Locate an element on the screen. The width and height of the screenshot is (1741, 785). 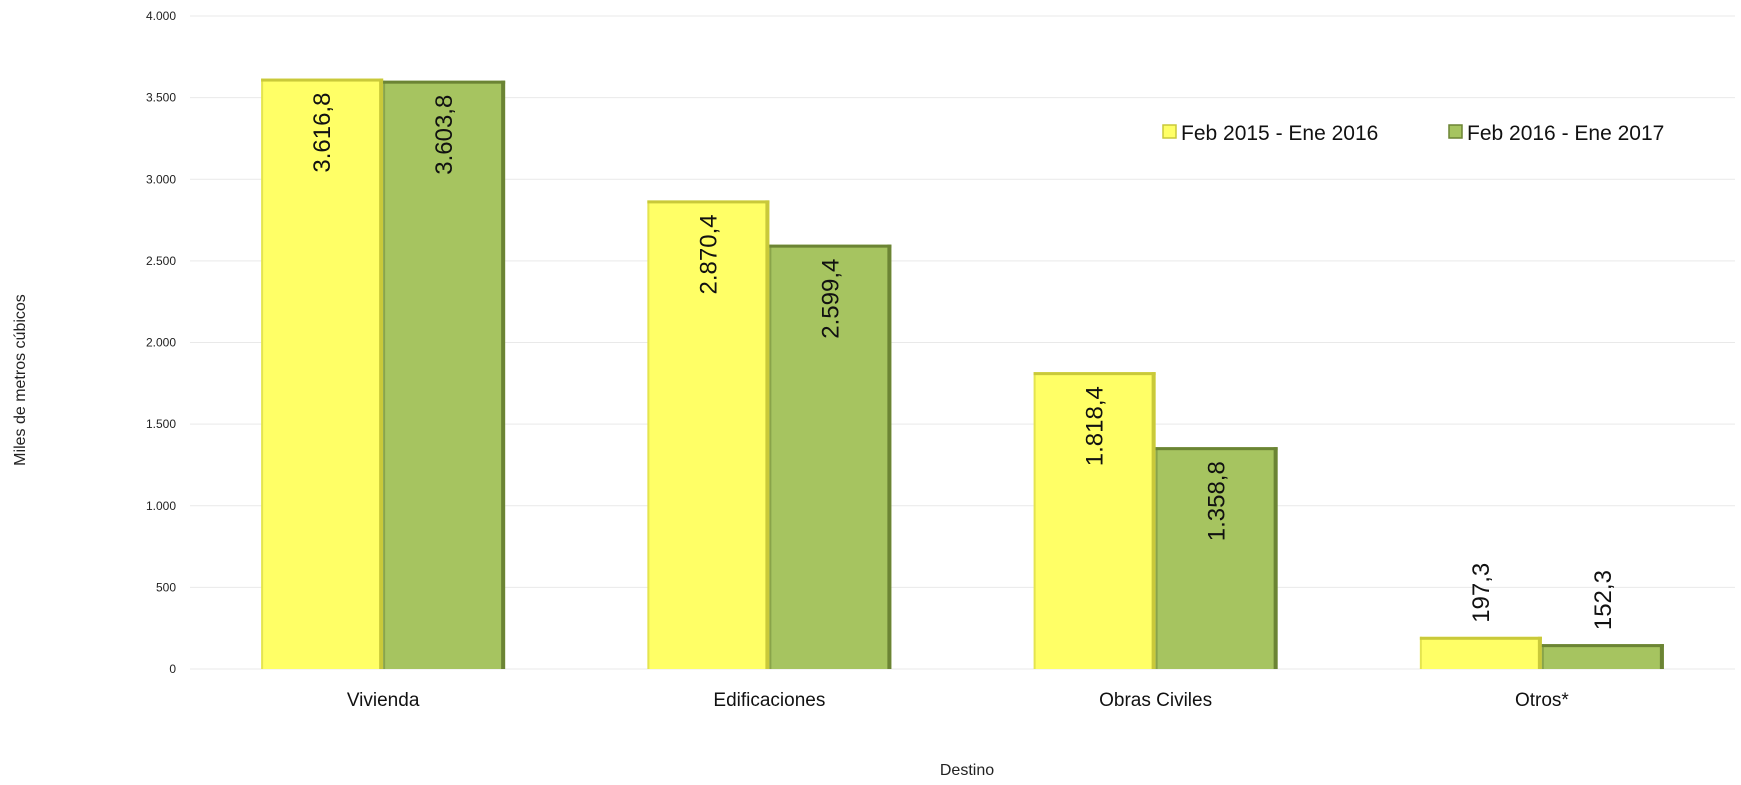
y-axis-ticks: 0 500 1.000 1.500 2.000 2.500 3.000 3.500 4.000 is located at coordinates (161, 342).